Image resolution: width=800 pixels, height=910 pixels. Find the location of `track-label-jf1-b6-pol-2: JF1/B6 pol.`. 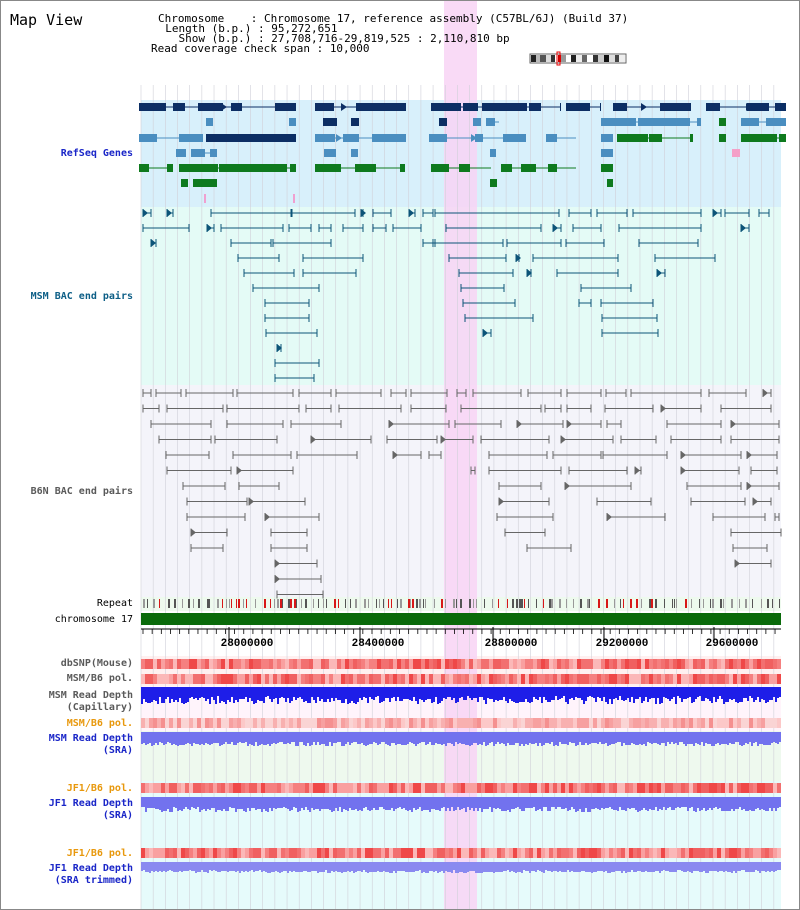

track-label-jf1-b6-pol-2: JF1/B6 pol. is located at coordinates (99, 853).